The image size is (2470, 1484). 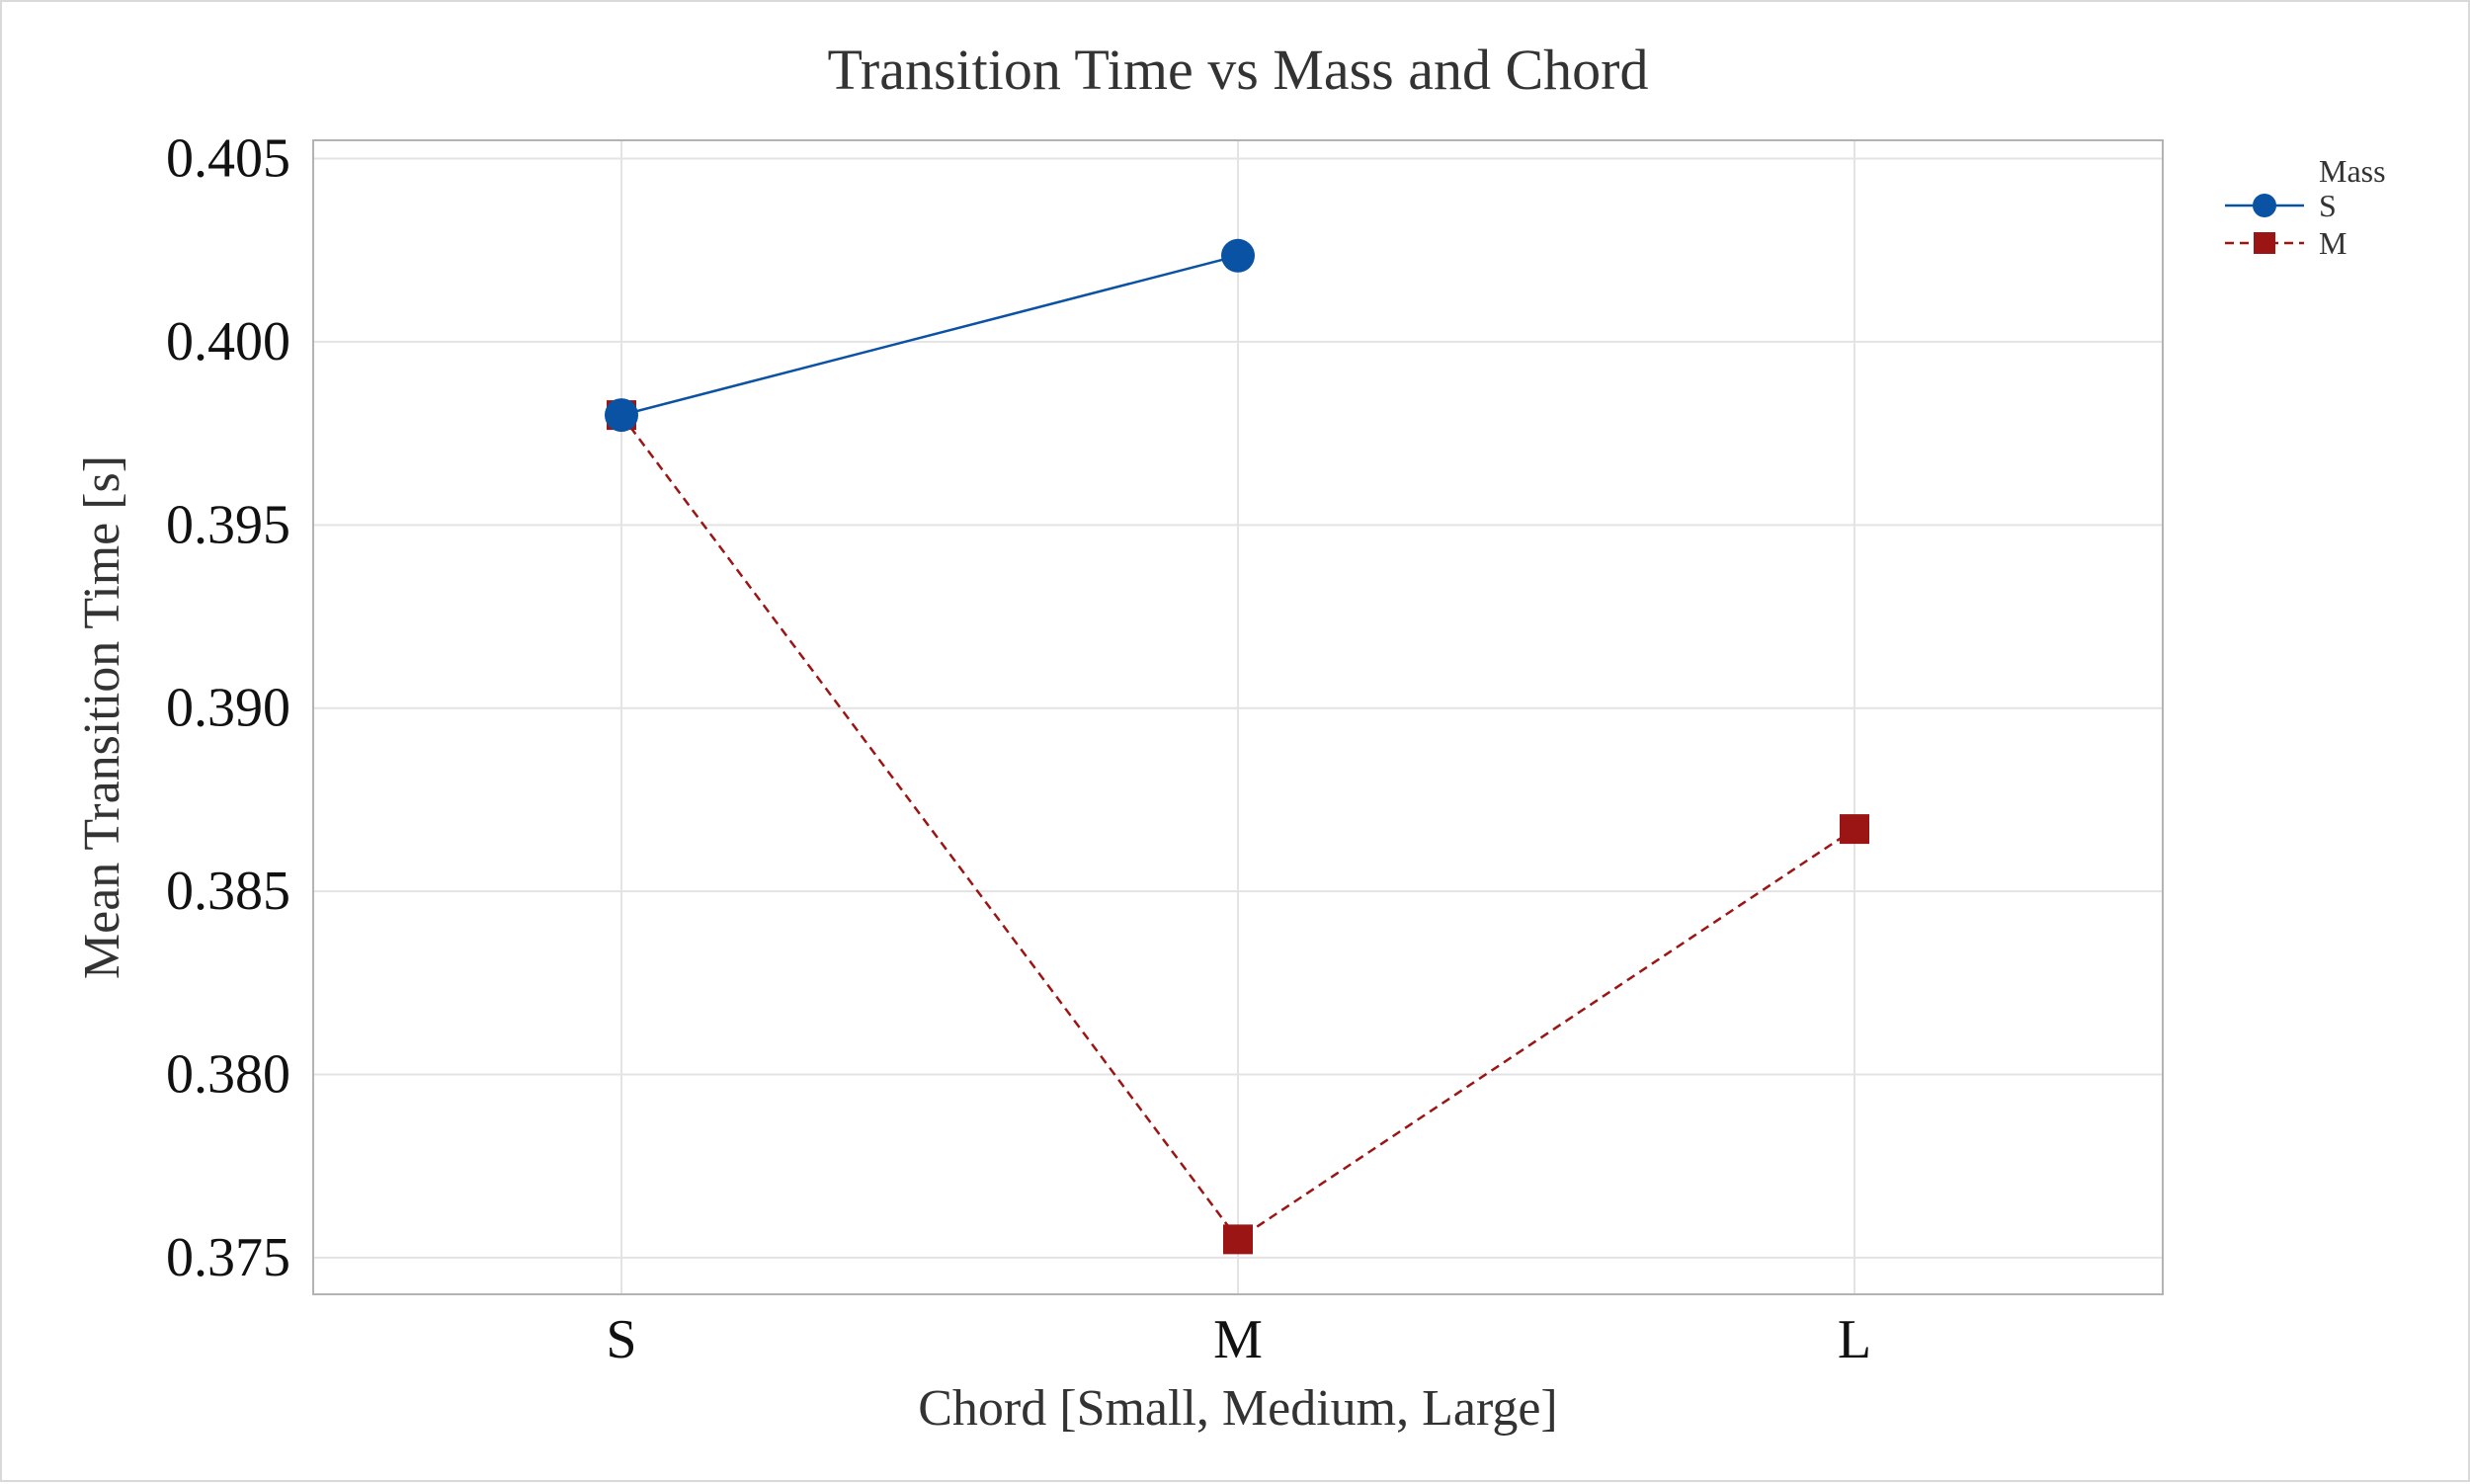 What do you see at coordinates (228, 341) in the screenshot?
I see `y-tick-label: 0.400` at bounding box center [228, 341].